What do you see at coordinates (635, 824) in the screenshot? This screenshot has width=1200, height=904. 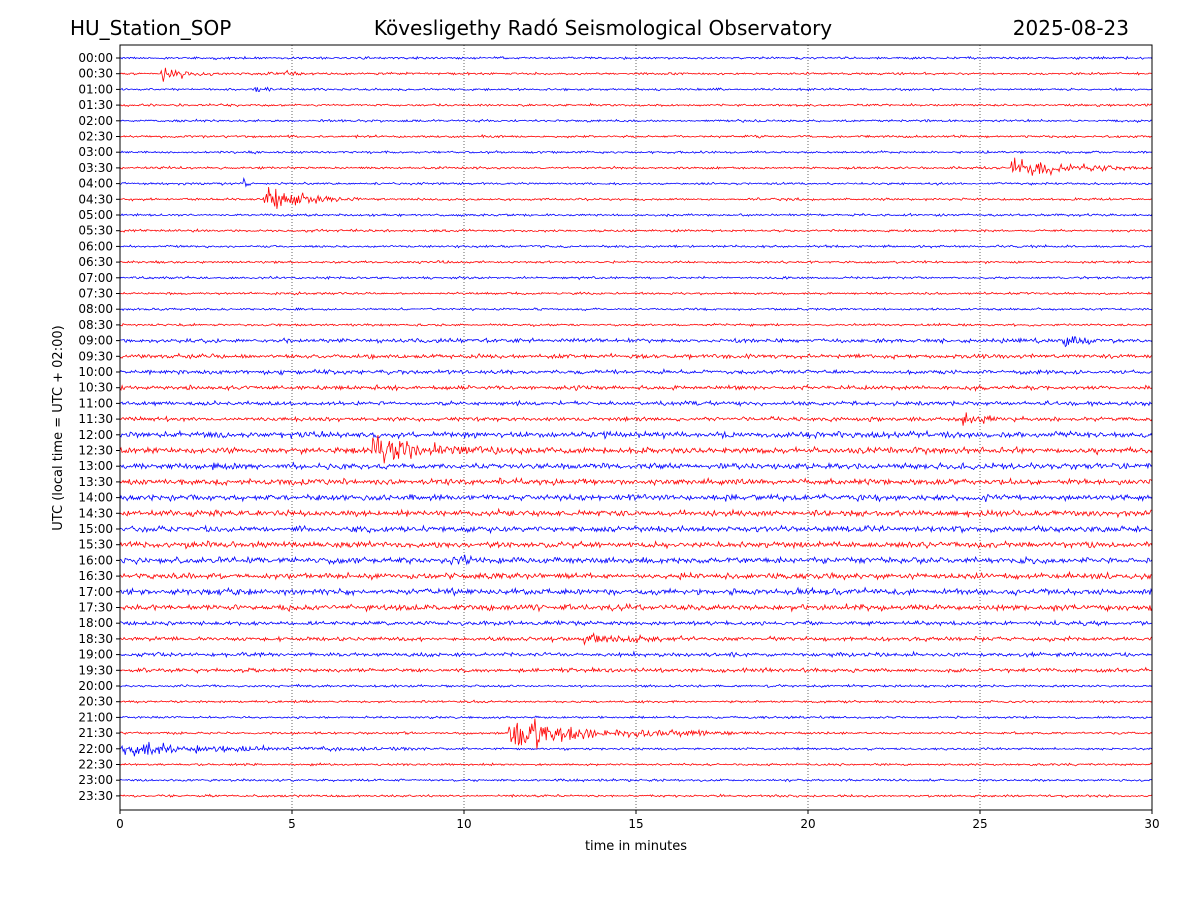 I see `x-tick-label: 15` at bounding box center [635, 824].